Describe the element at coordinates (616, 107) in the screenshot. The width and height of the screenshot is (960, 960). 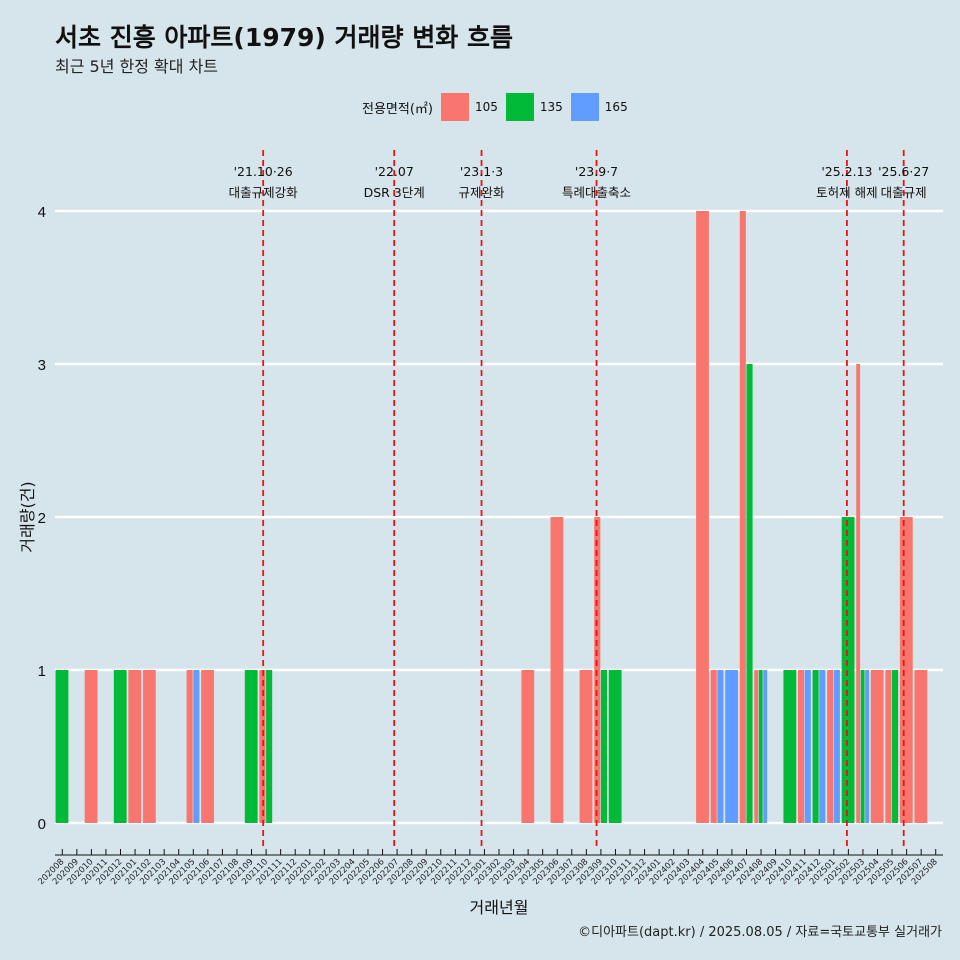
I see `legend-label: 165` at that location.